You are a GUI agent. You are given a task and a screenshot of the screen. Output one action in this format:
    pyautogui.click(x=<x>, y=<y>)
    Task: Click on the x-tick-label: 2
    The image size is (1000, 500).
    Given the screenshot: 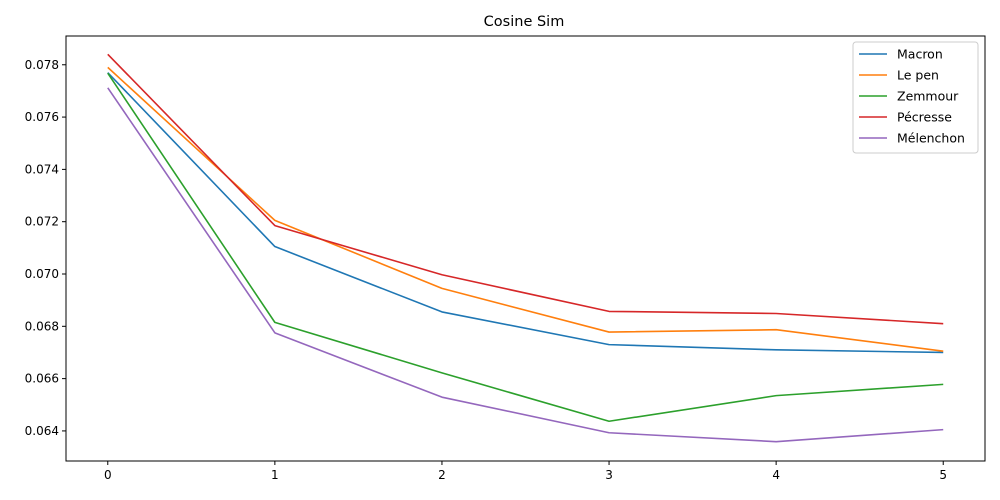 What is the action you would take?
    pyautogui.click(x=442, y=475)
    